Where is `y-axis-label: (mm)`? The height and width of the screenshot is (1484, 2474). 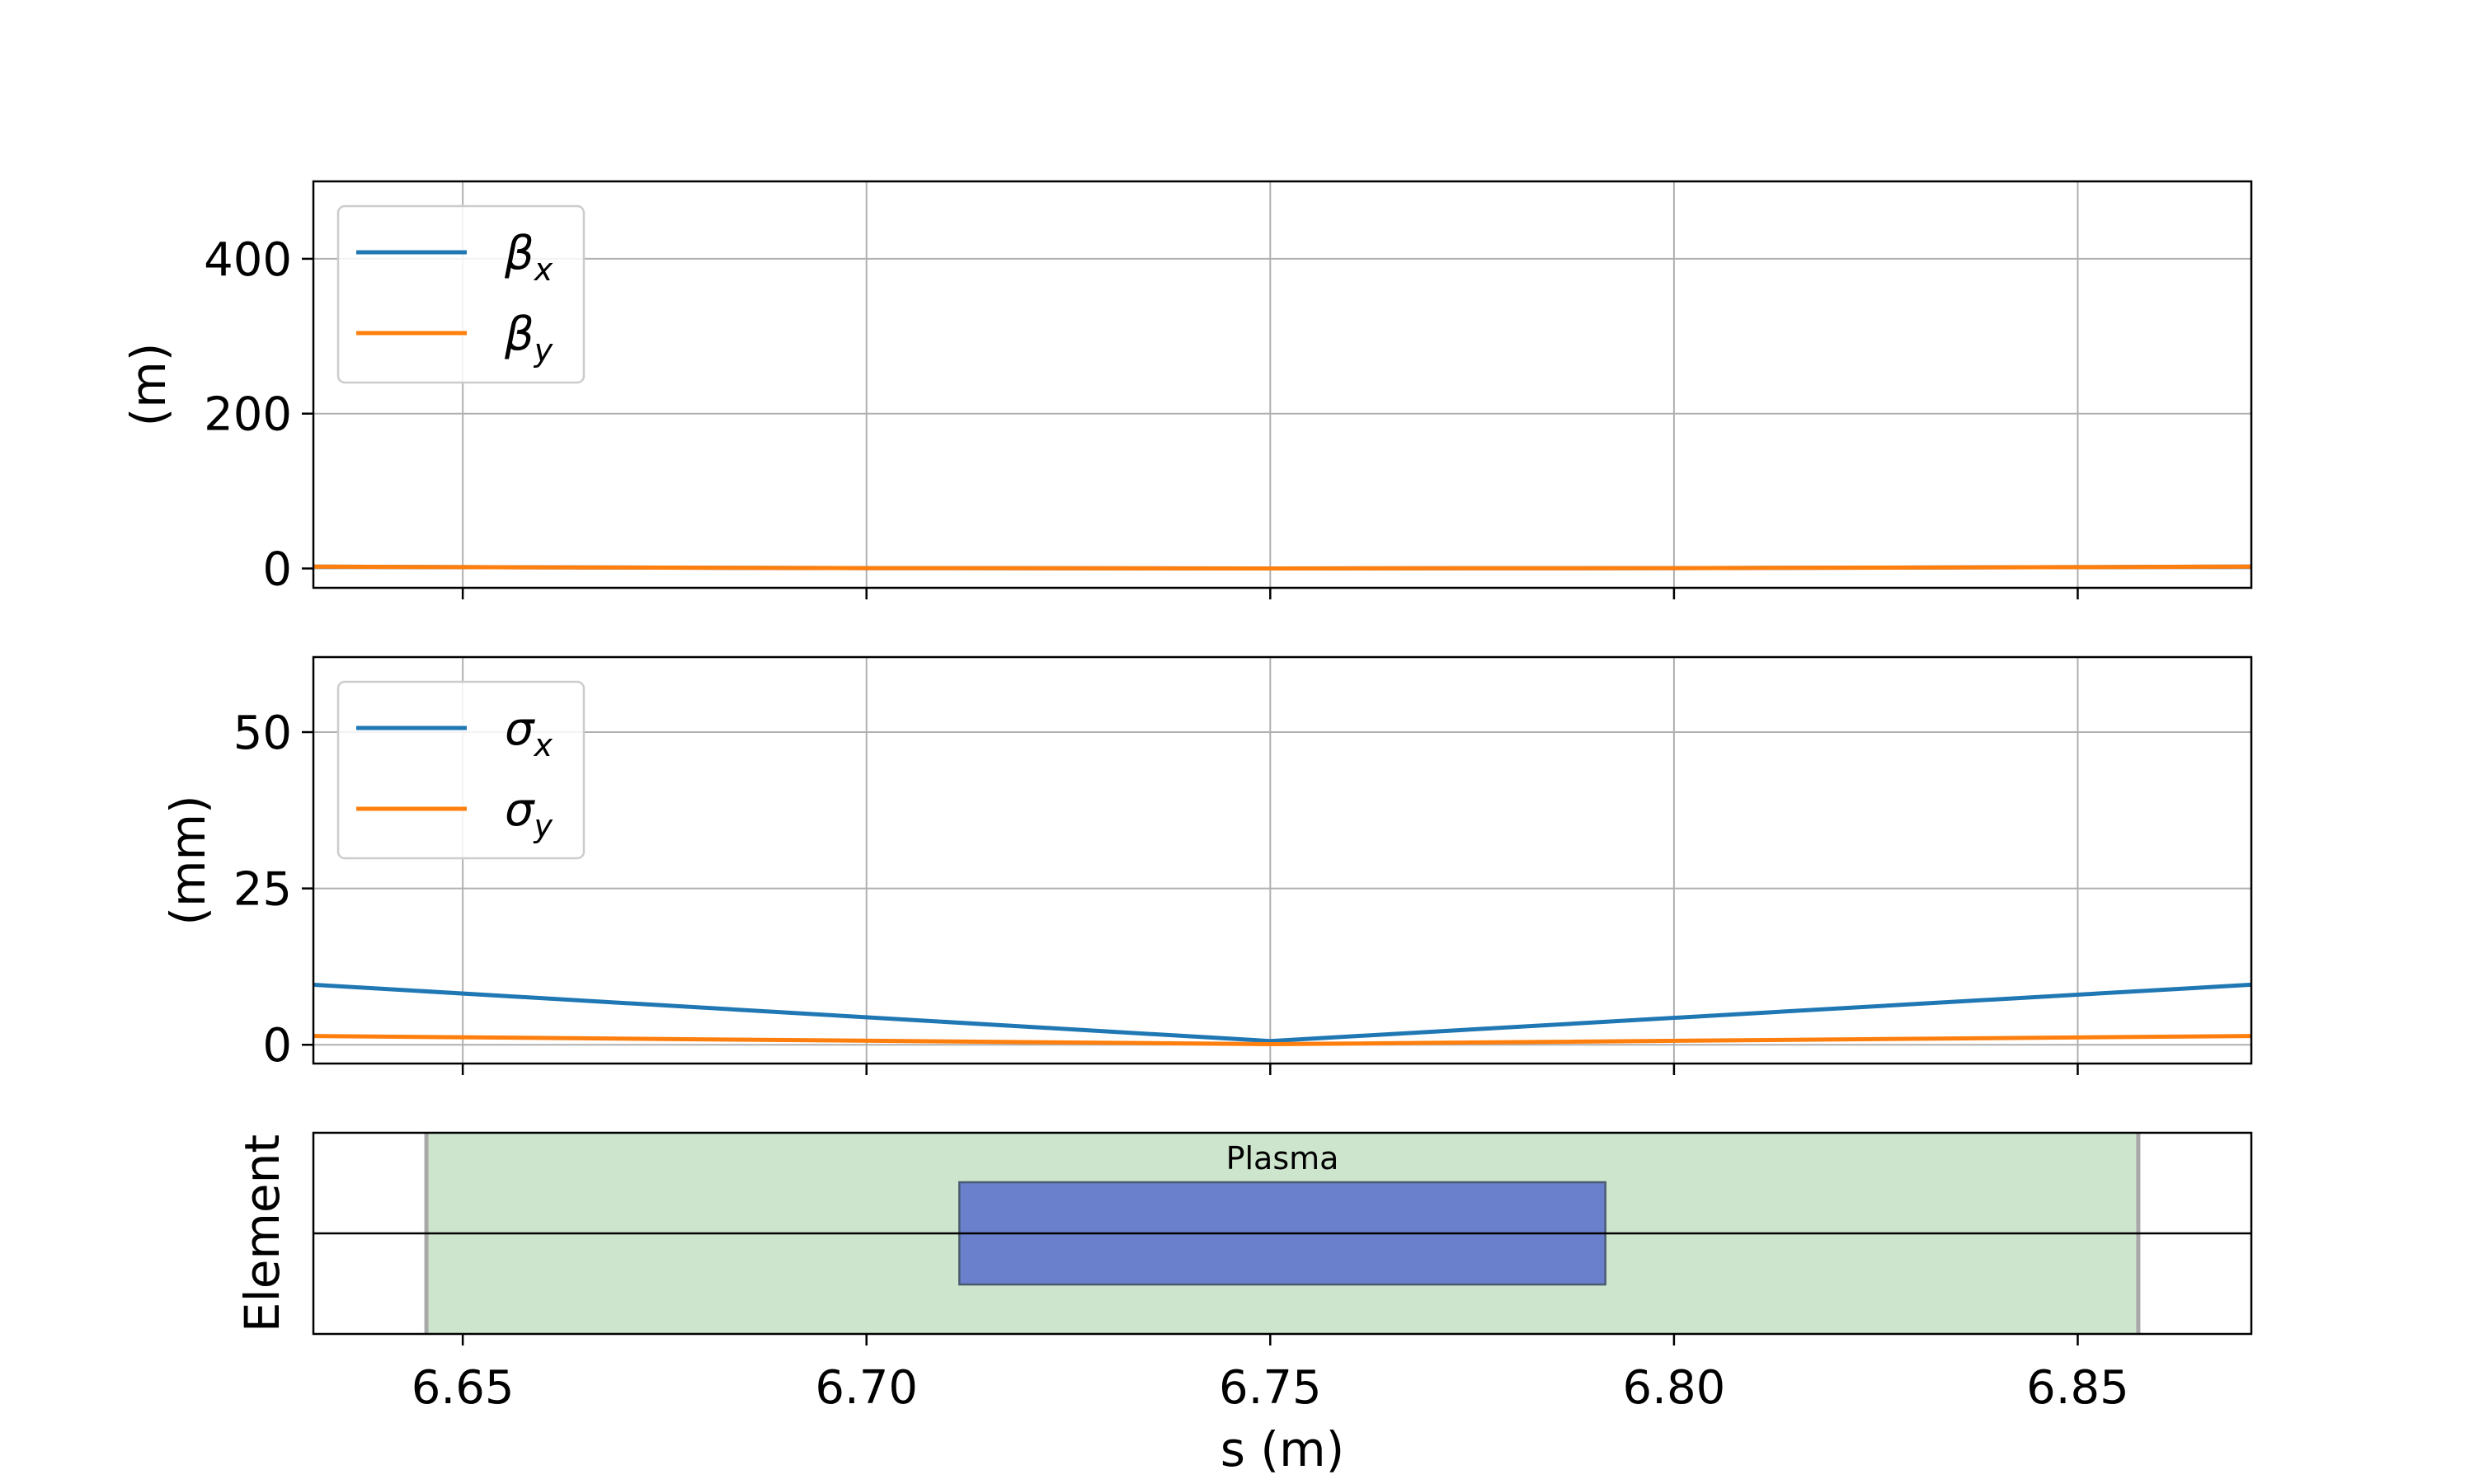 y-axis-label: (mm) is located at coordinates (188, 860).